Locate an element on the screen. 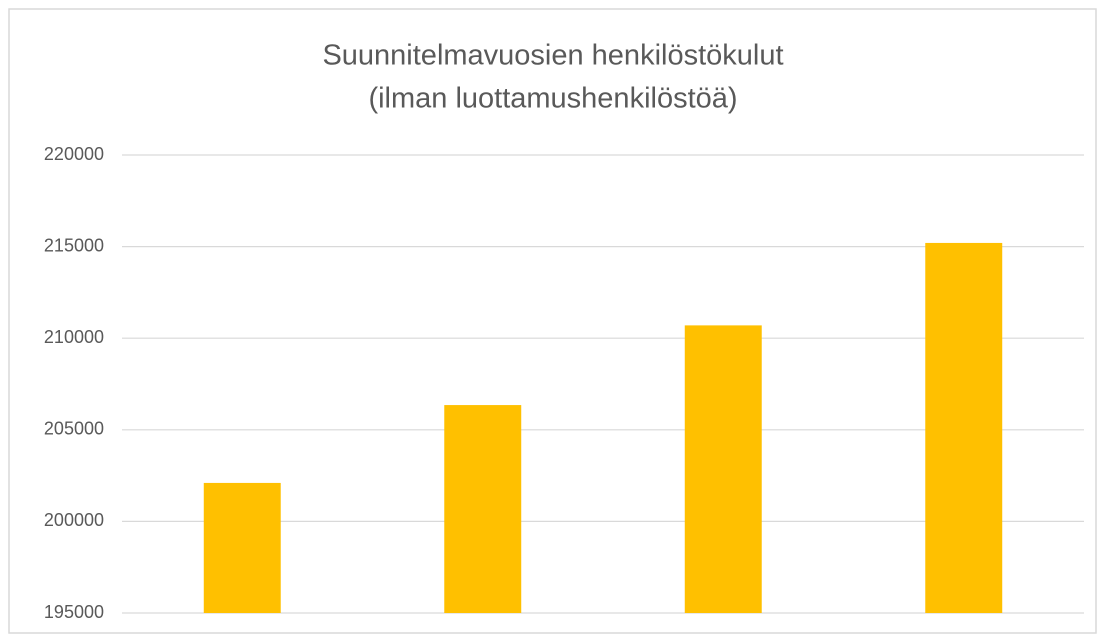  y-tick-label: 220000 is located at coordinates (74, 154).